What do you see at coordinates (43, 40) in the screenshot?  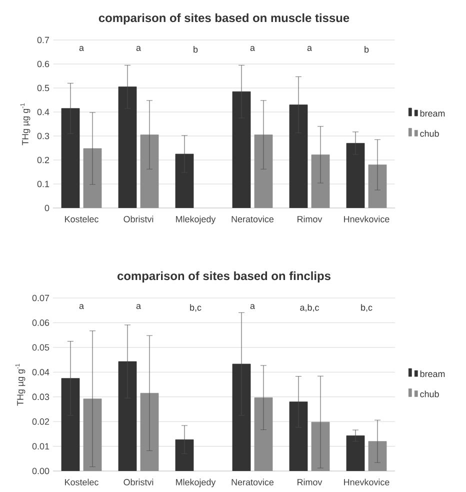 I see `y-tick-label: 0.7` at bounding box center [43, 40].